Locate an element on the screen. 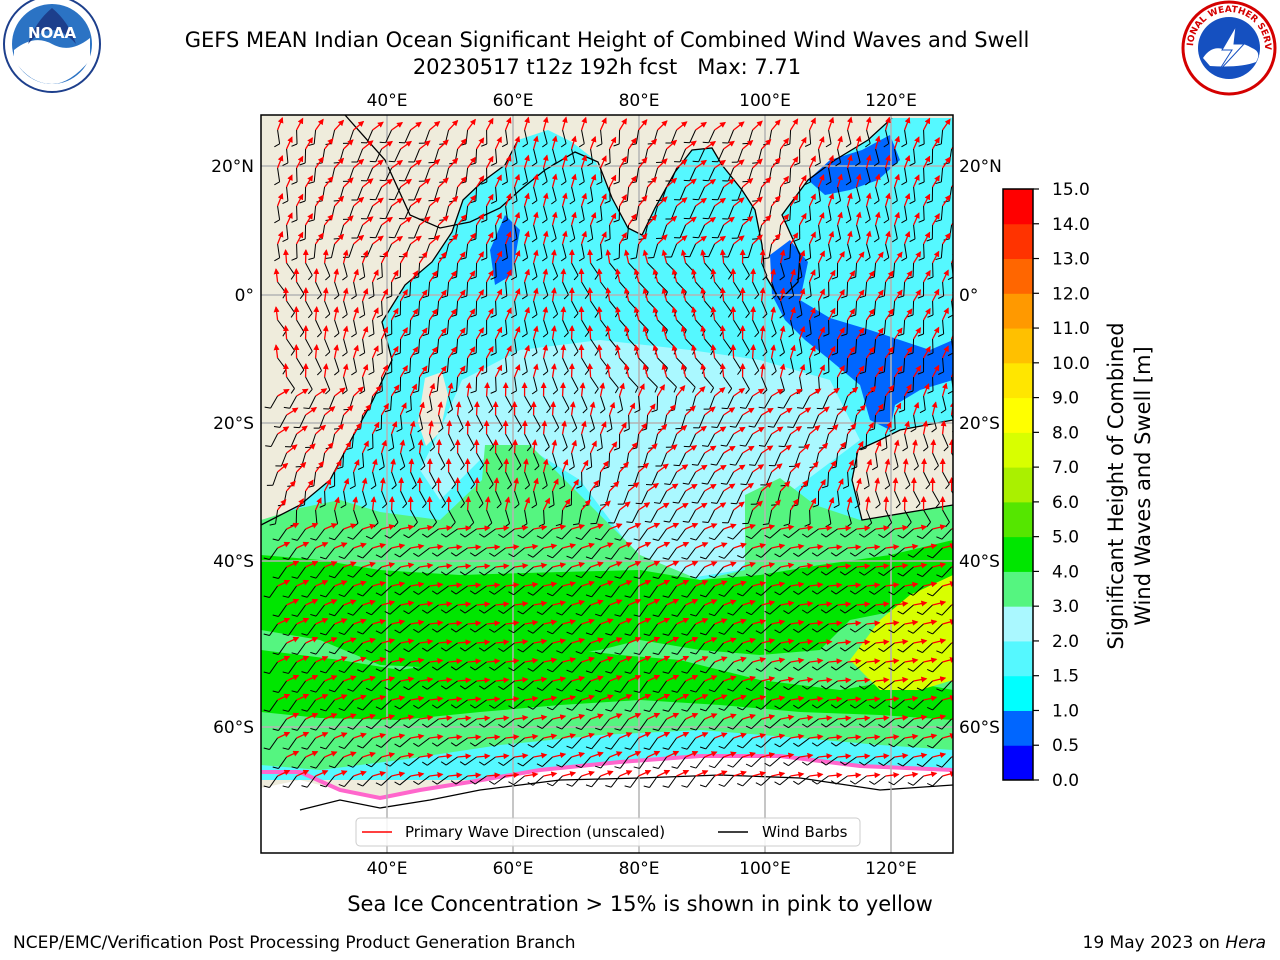 This screenshot has width=1280, height=960. legend-wave-label: Primary Wave Direction (unscaled) is located at coordinates (535, 832).